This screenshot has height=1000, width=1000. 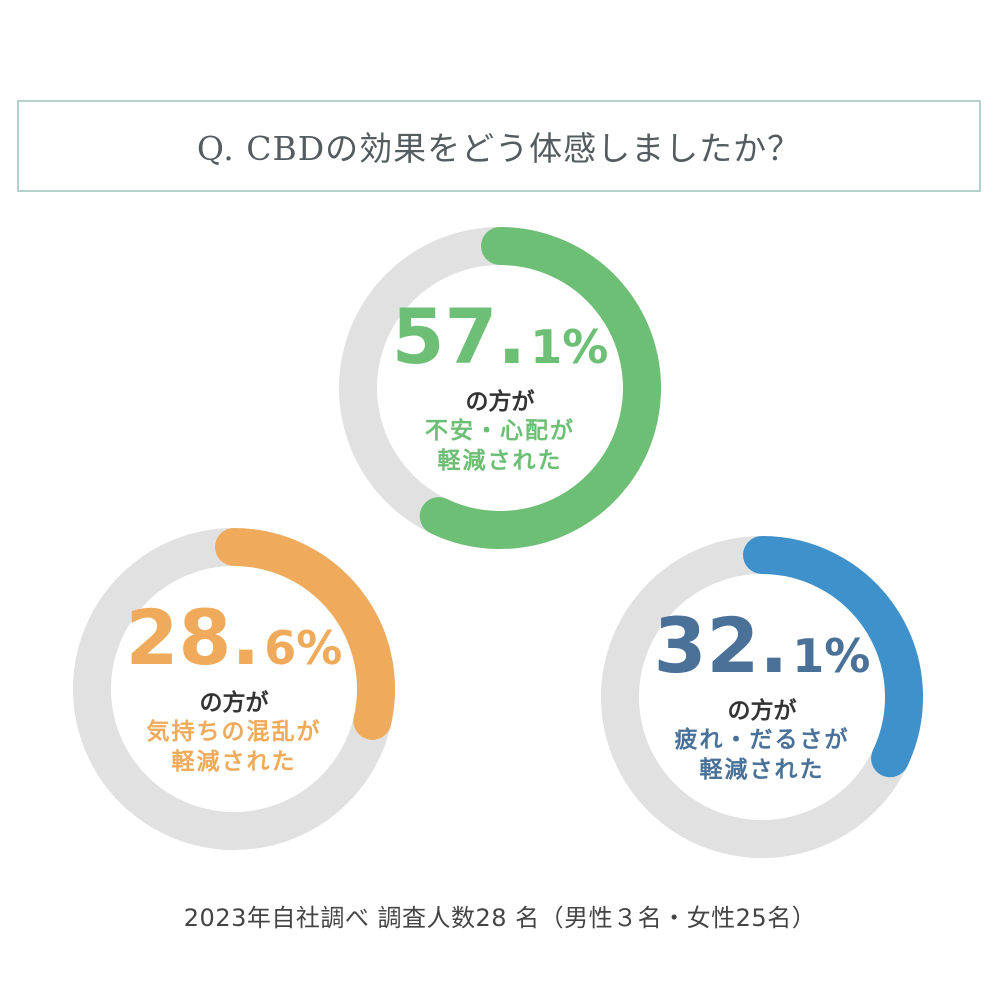 I want to click on donut-anxiety: 57.1% の方が 不安・心配が 軽減された, so click(x=500, y=388).